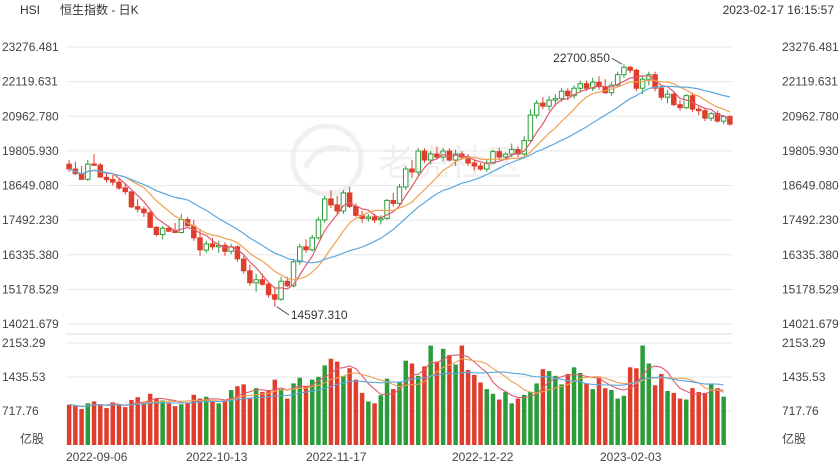 This screenshot has width=840, height=475. I want to click on date-tick-label: 2022-09-06, so click(97, 457).